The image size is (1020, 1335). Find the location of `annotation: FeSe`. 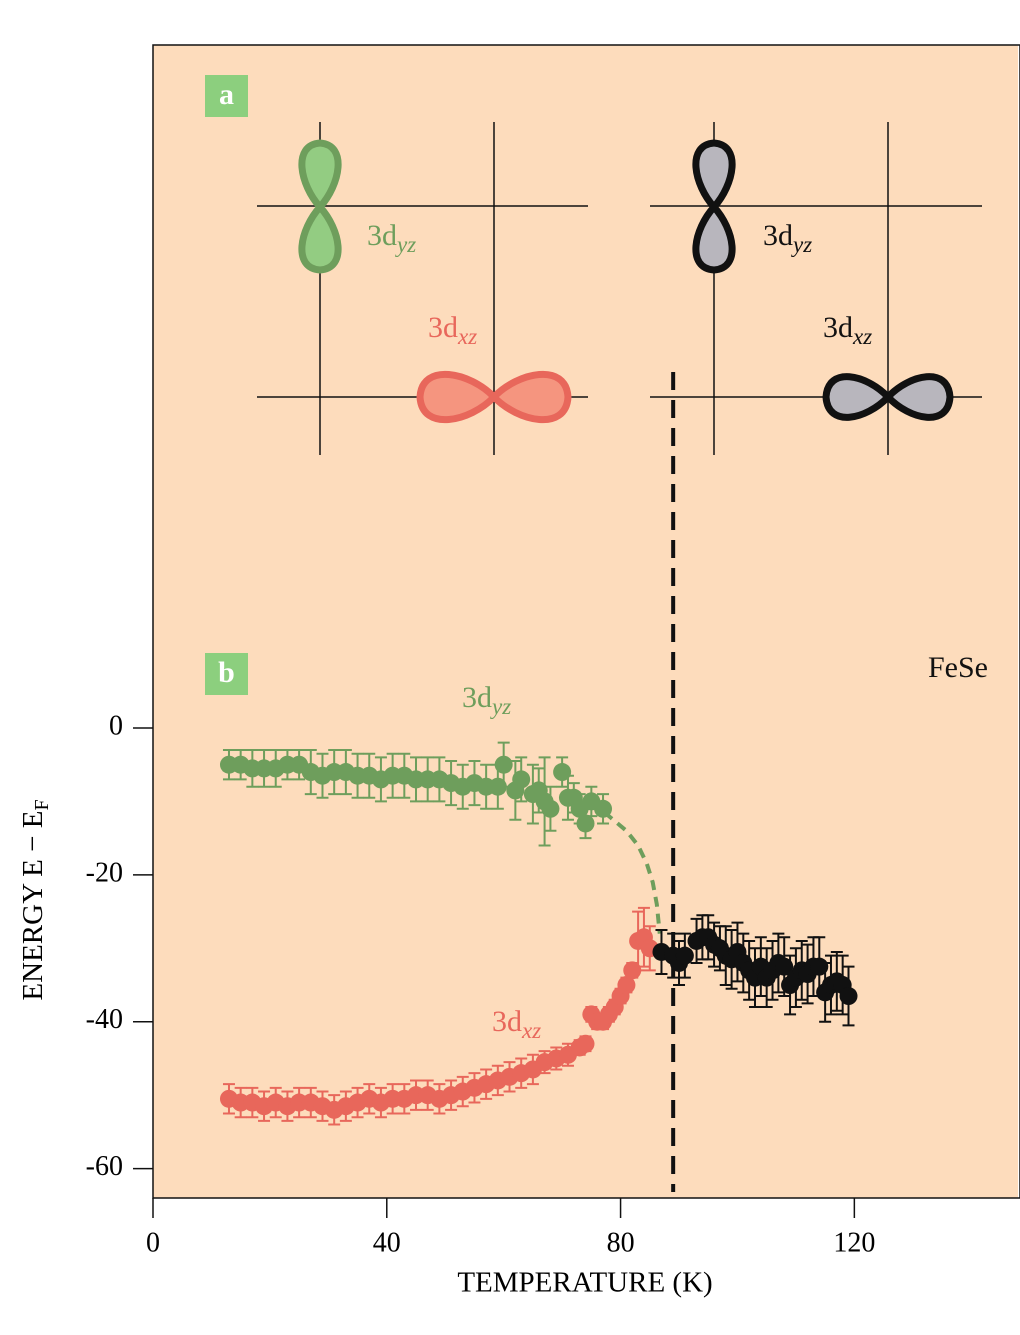

annotation: FeSe is located at coordinates (958, 667).